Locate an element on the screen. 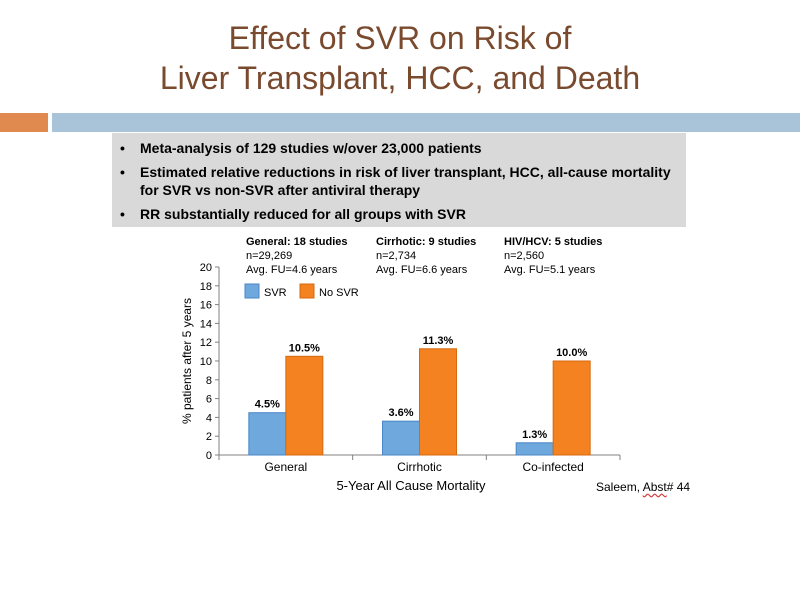  x-axis-label: 5-Year All Cause Mortality is located at coordinates (411, 485).